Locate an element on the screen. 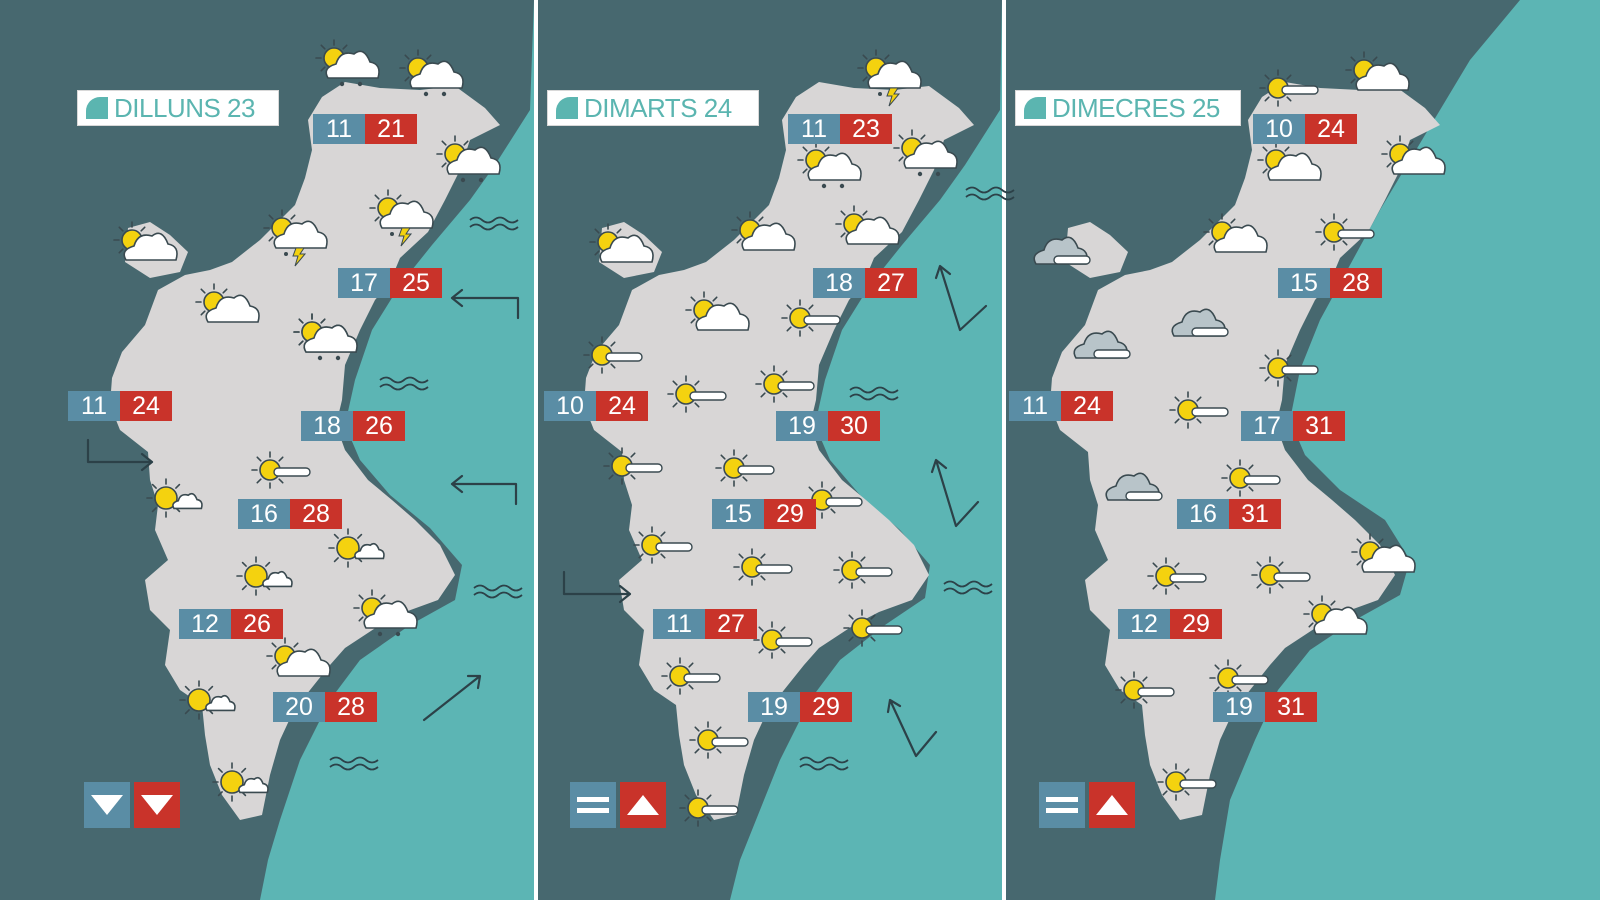  panel-title-monday: DILLUNS 23 is located at coordinates (178, 108).